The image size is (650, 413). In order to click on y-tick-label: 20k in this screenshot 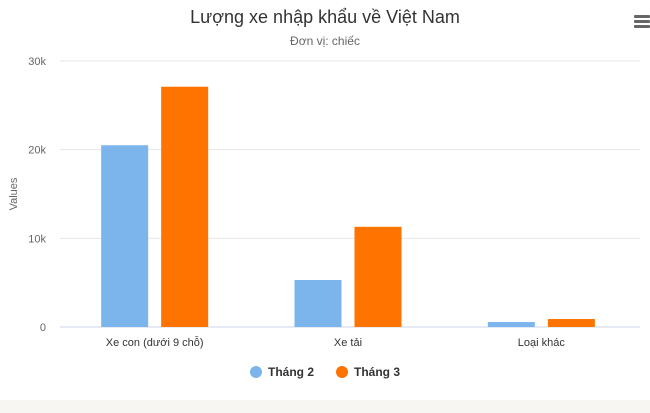, I will do `click(37, 151)`.